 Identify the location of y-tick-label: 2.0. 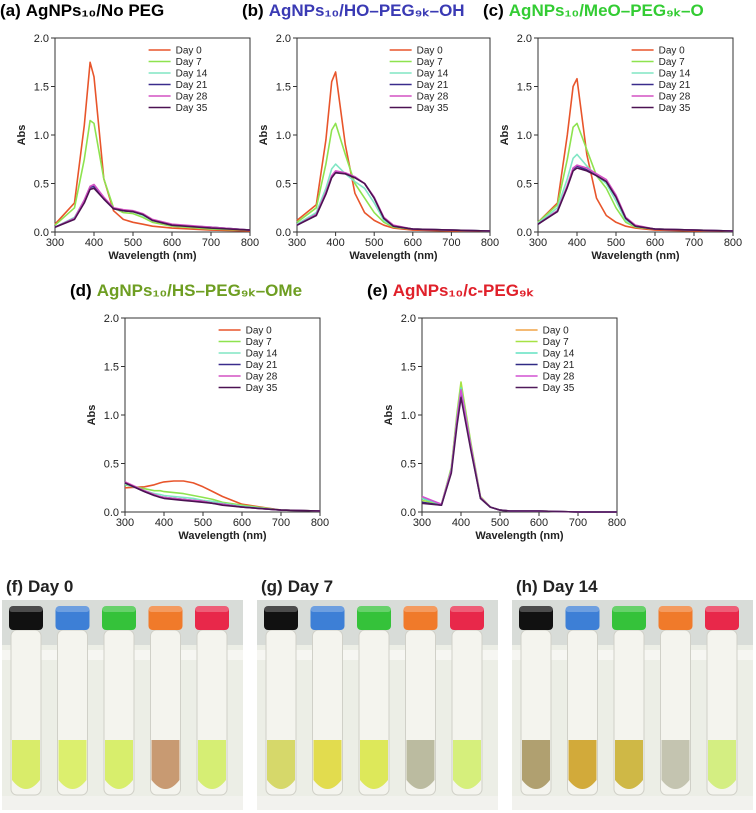
(41, 39).